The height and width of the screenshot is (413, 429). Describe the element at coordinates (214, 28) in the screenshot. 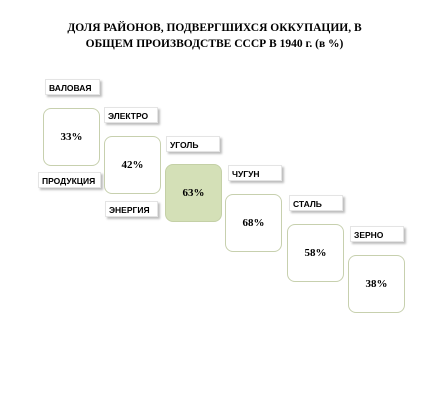

I see `title-line: ДОЛЯ РАЙОНОВ, ПОДВЕРГШИХСЯ ОККУПАЦИИ, В` at that location.